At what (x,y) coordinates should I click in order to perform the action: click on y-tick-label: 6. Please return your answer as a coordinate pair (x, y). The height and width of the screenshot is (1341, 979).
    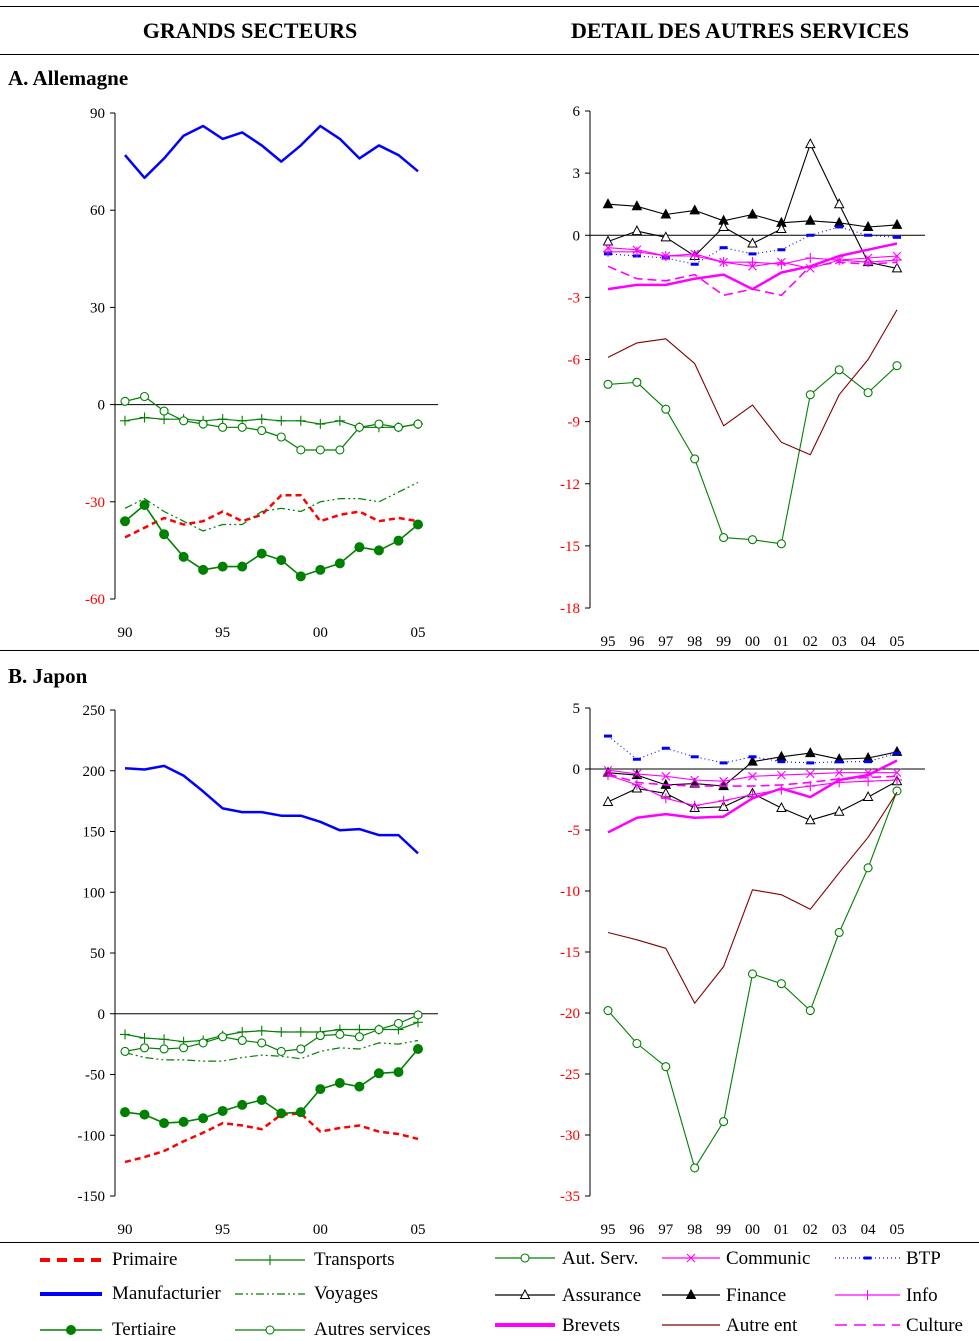
    Looking at the image, I should click on (577, 112).